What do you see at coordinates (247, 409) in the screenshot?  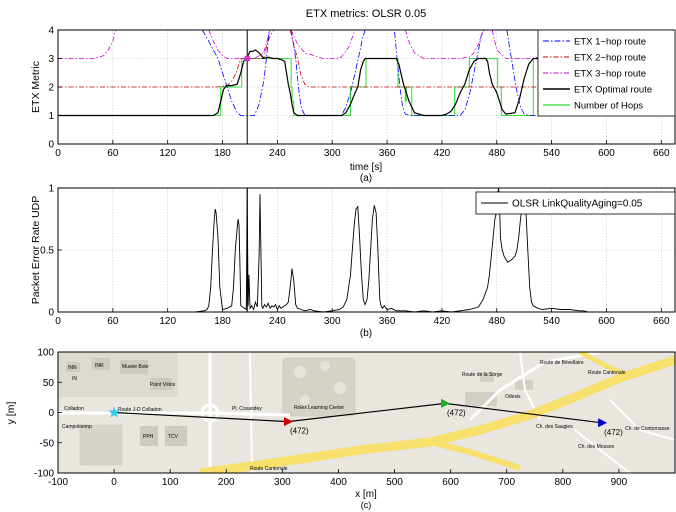 I see `map-label: Pl. Cosandey` at bounding box center [247, 409].